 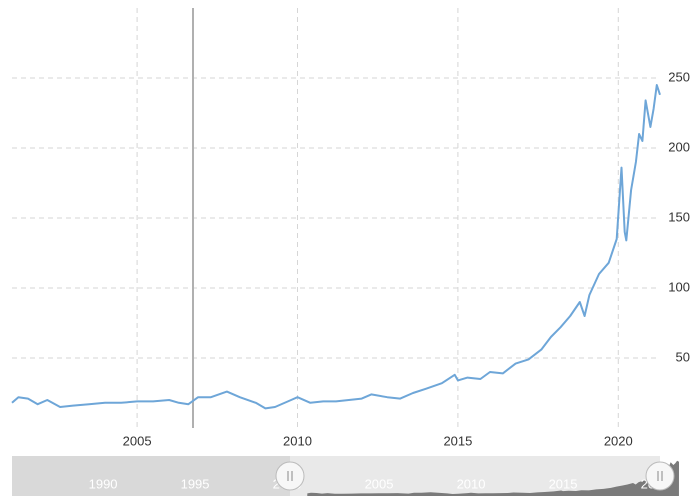 I want to click on navigator-tick-label: 2015, so click(x=563, y=483).